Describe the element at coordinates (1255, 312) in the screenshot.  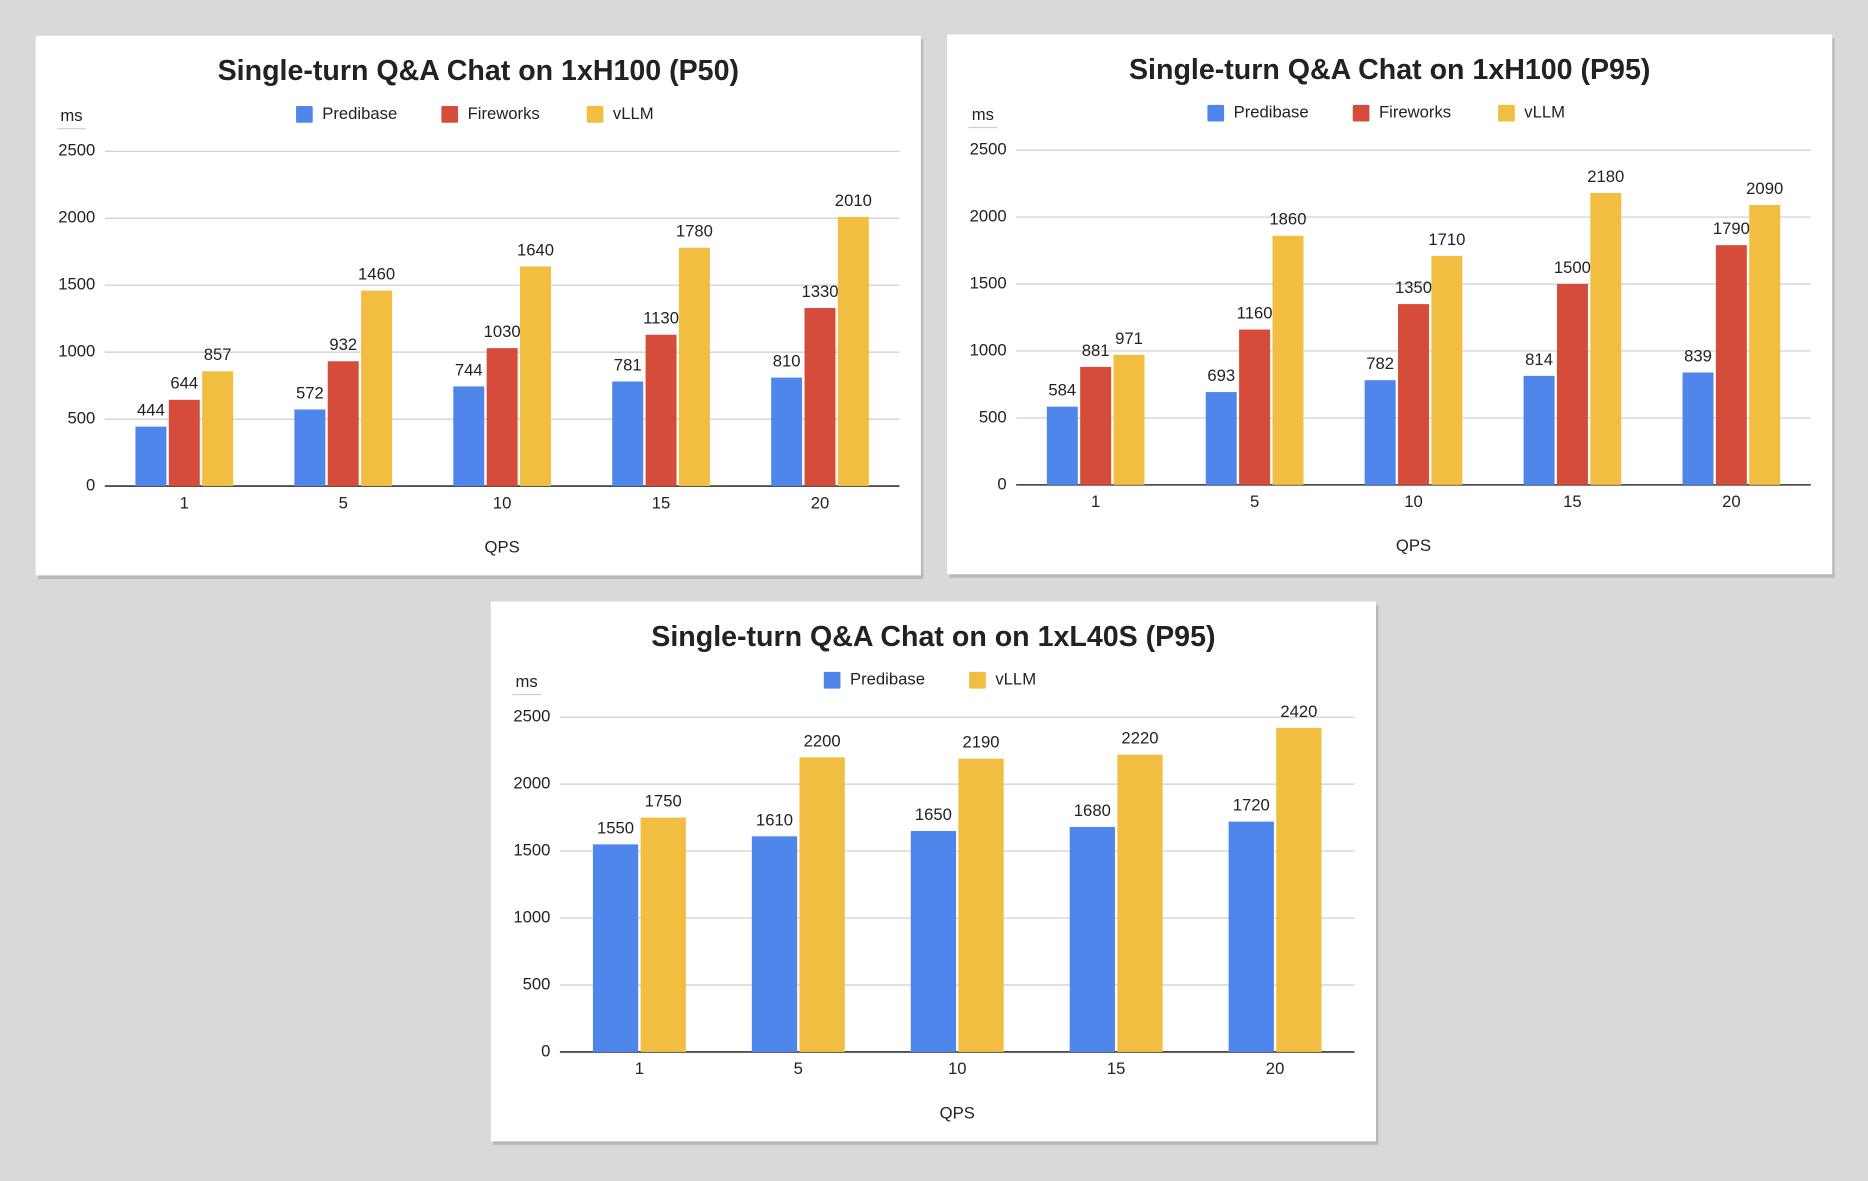
I see `value-label: 1160` at that location.